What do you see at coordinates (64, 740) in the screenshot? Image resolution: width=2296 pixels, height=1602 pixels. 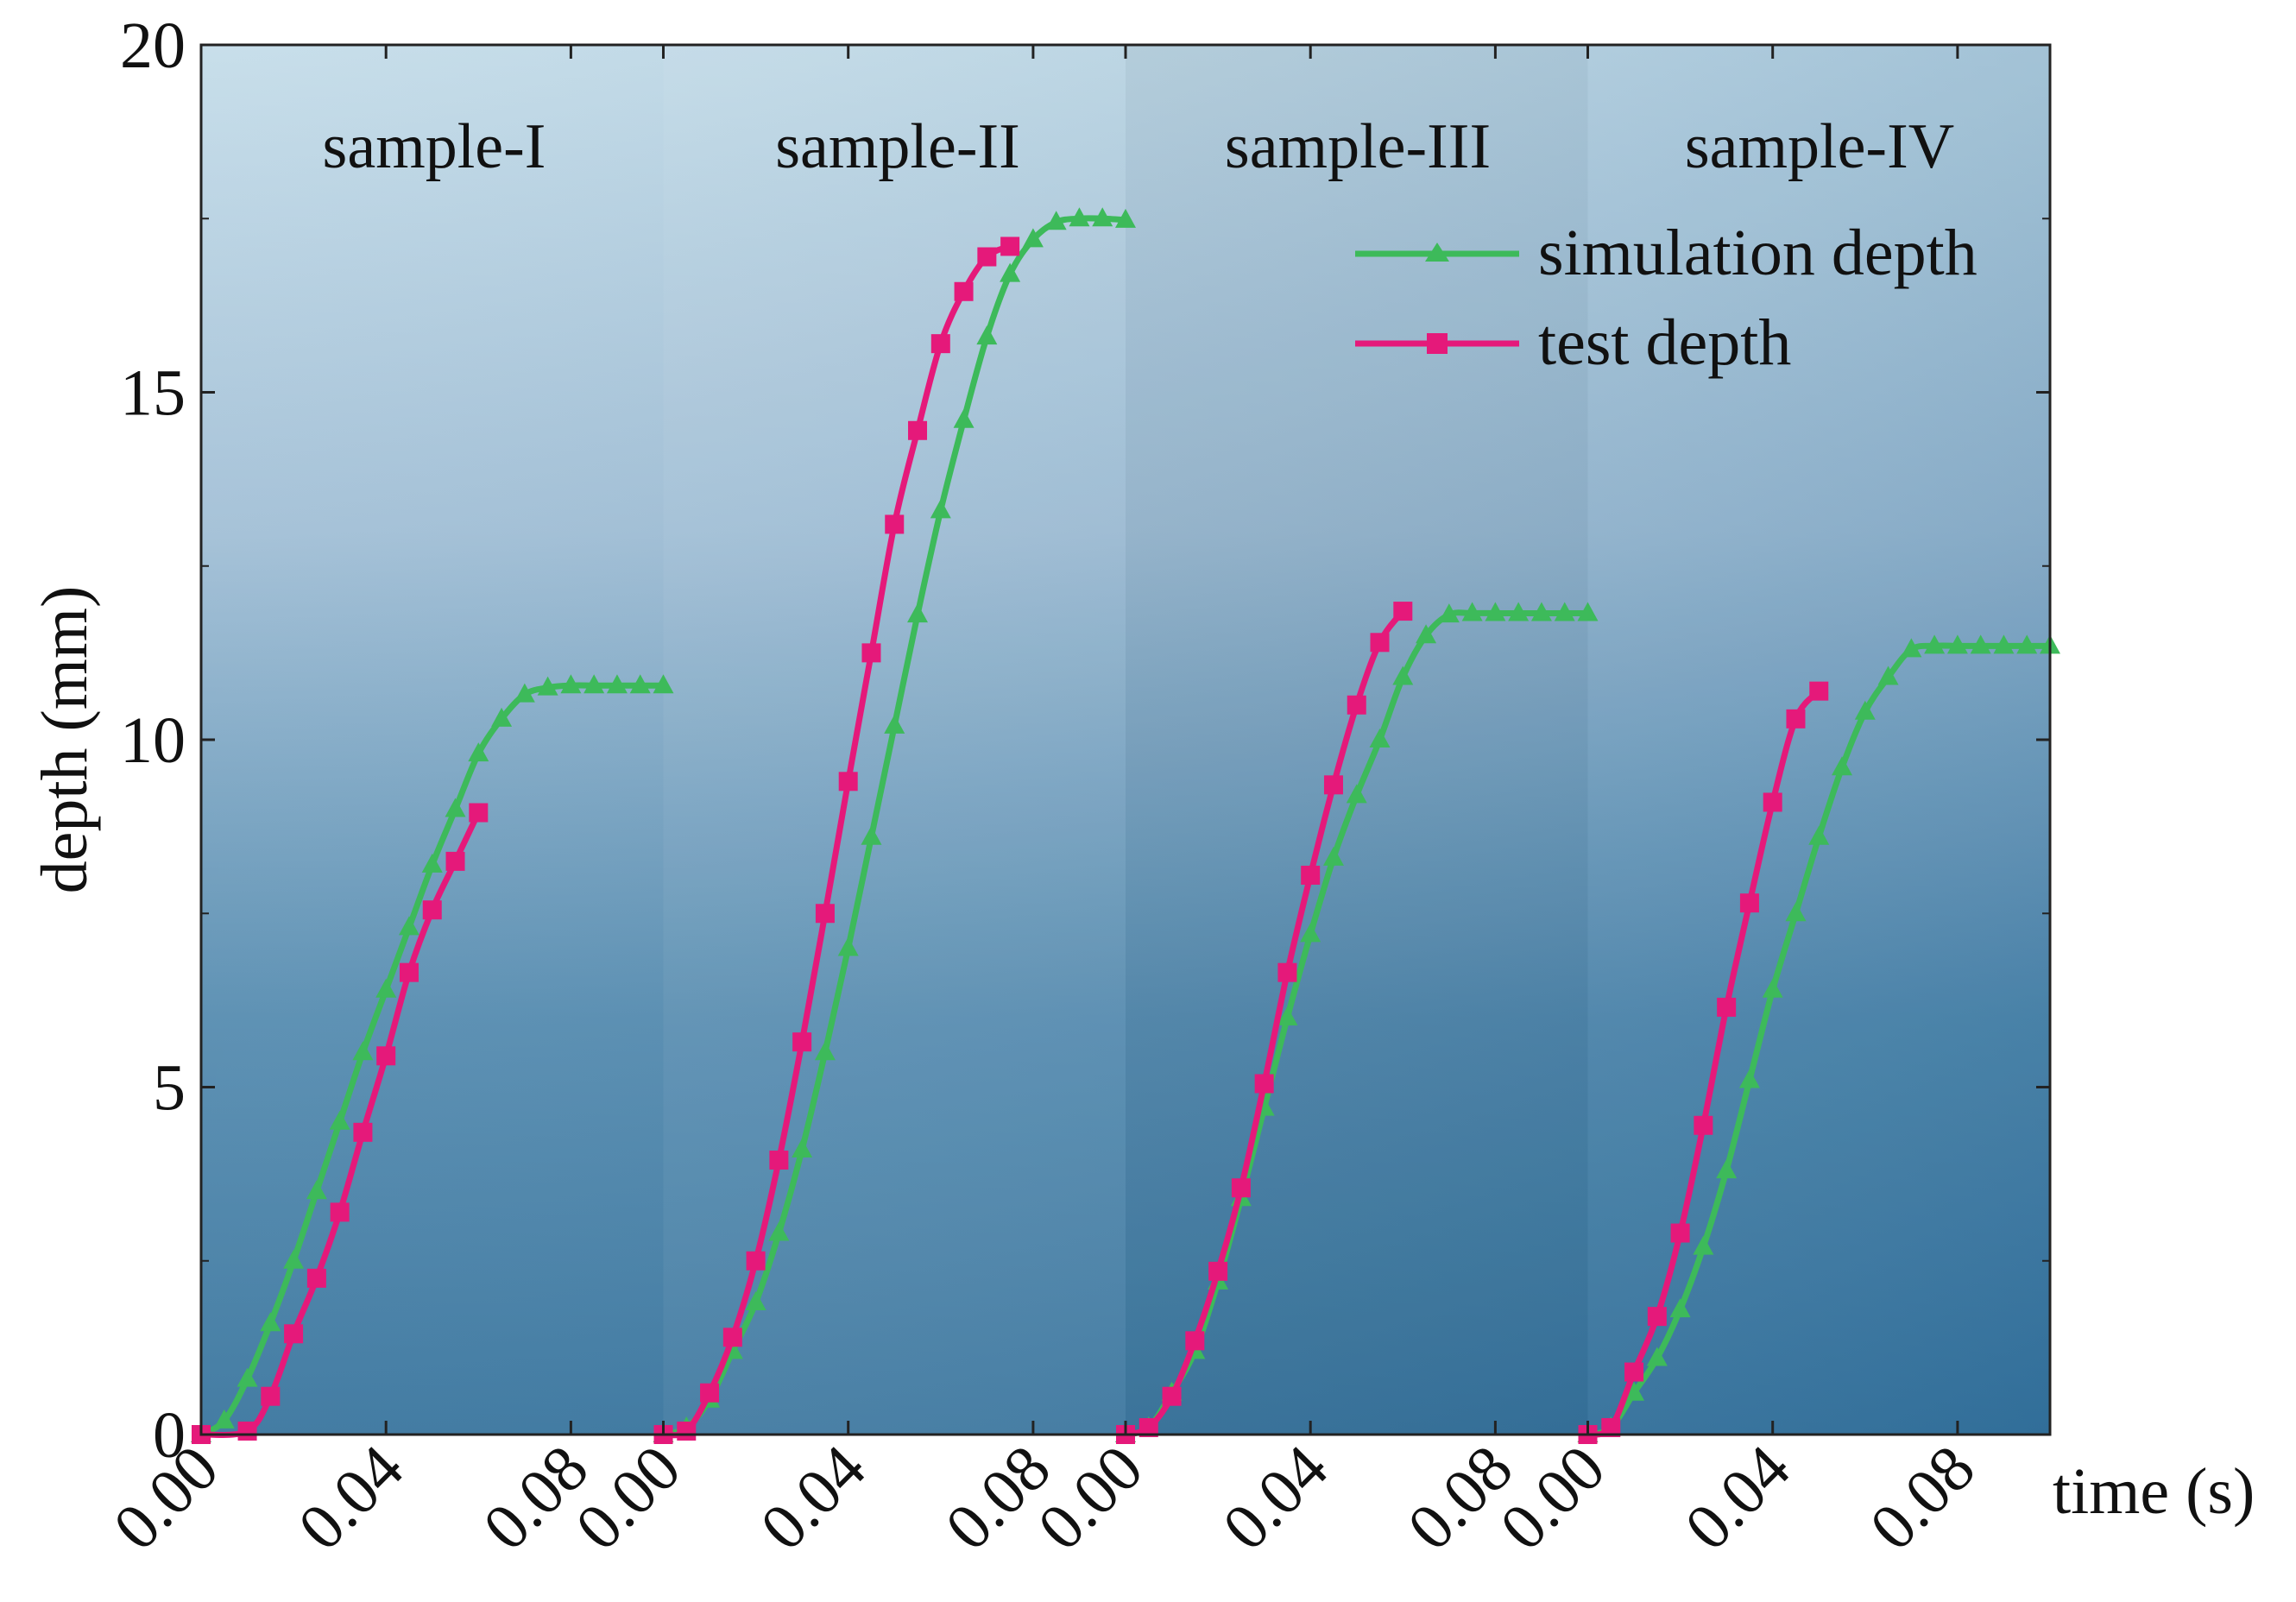 I see `y-axis-title: depth (mm)` at bounding box center [64, 740].